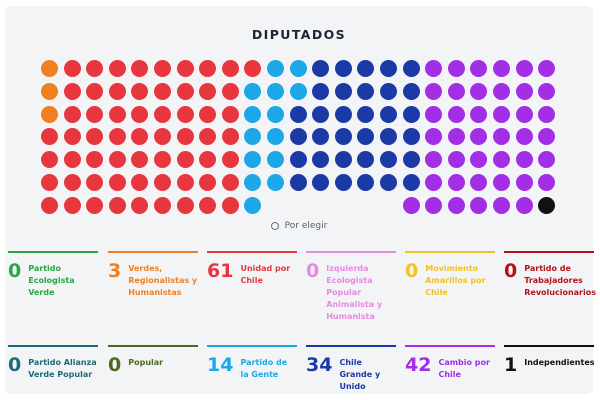 This screenshot has height=400, width=600. I want to click on party-seat-count: 42, so click(418, 365).